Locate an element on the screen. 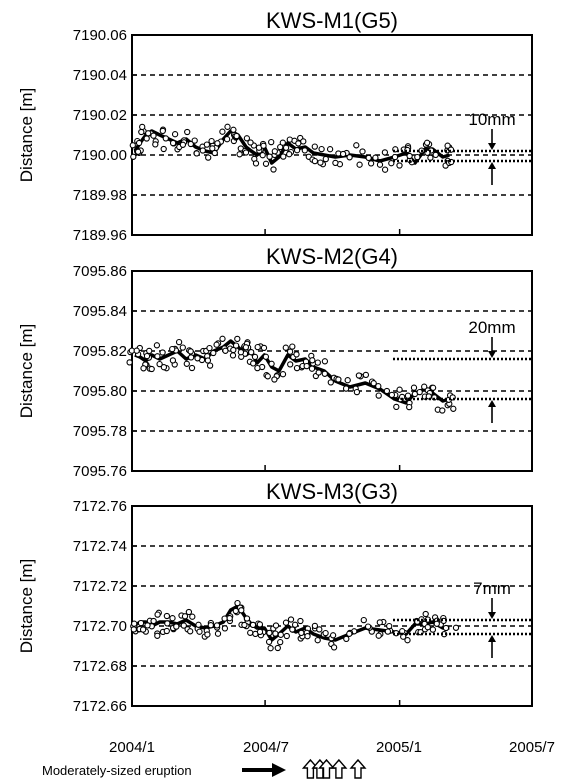  y-tick-label: 7189.96 is located at coordinates (100, 235).